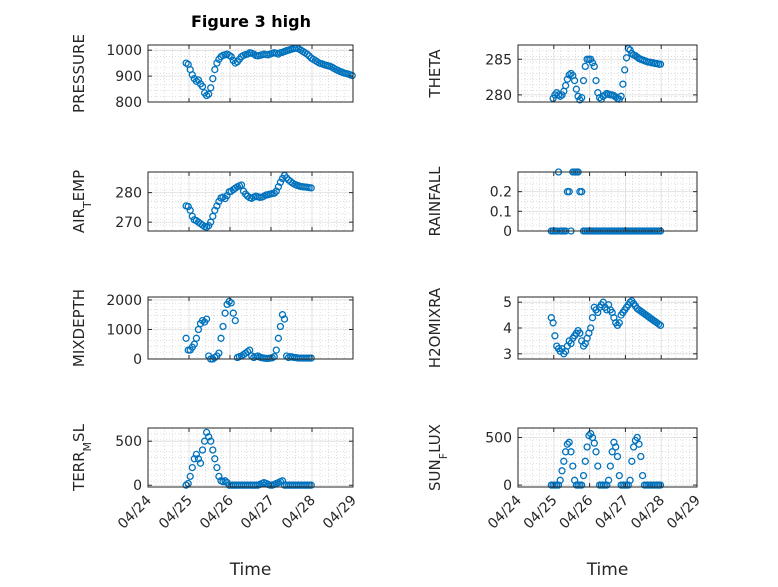  Describe the element at coordinates (435, 201) in the screenshot. I see `y-axis-label: RAINFALL` at that location.